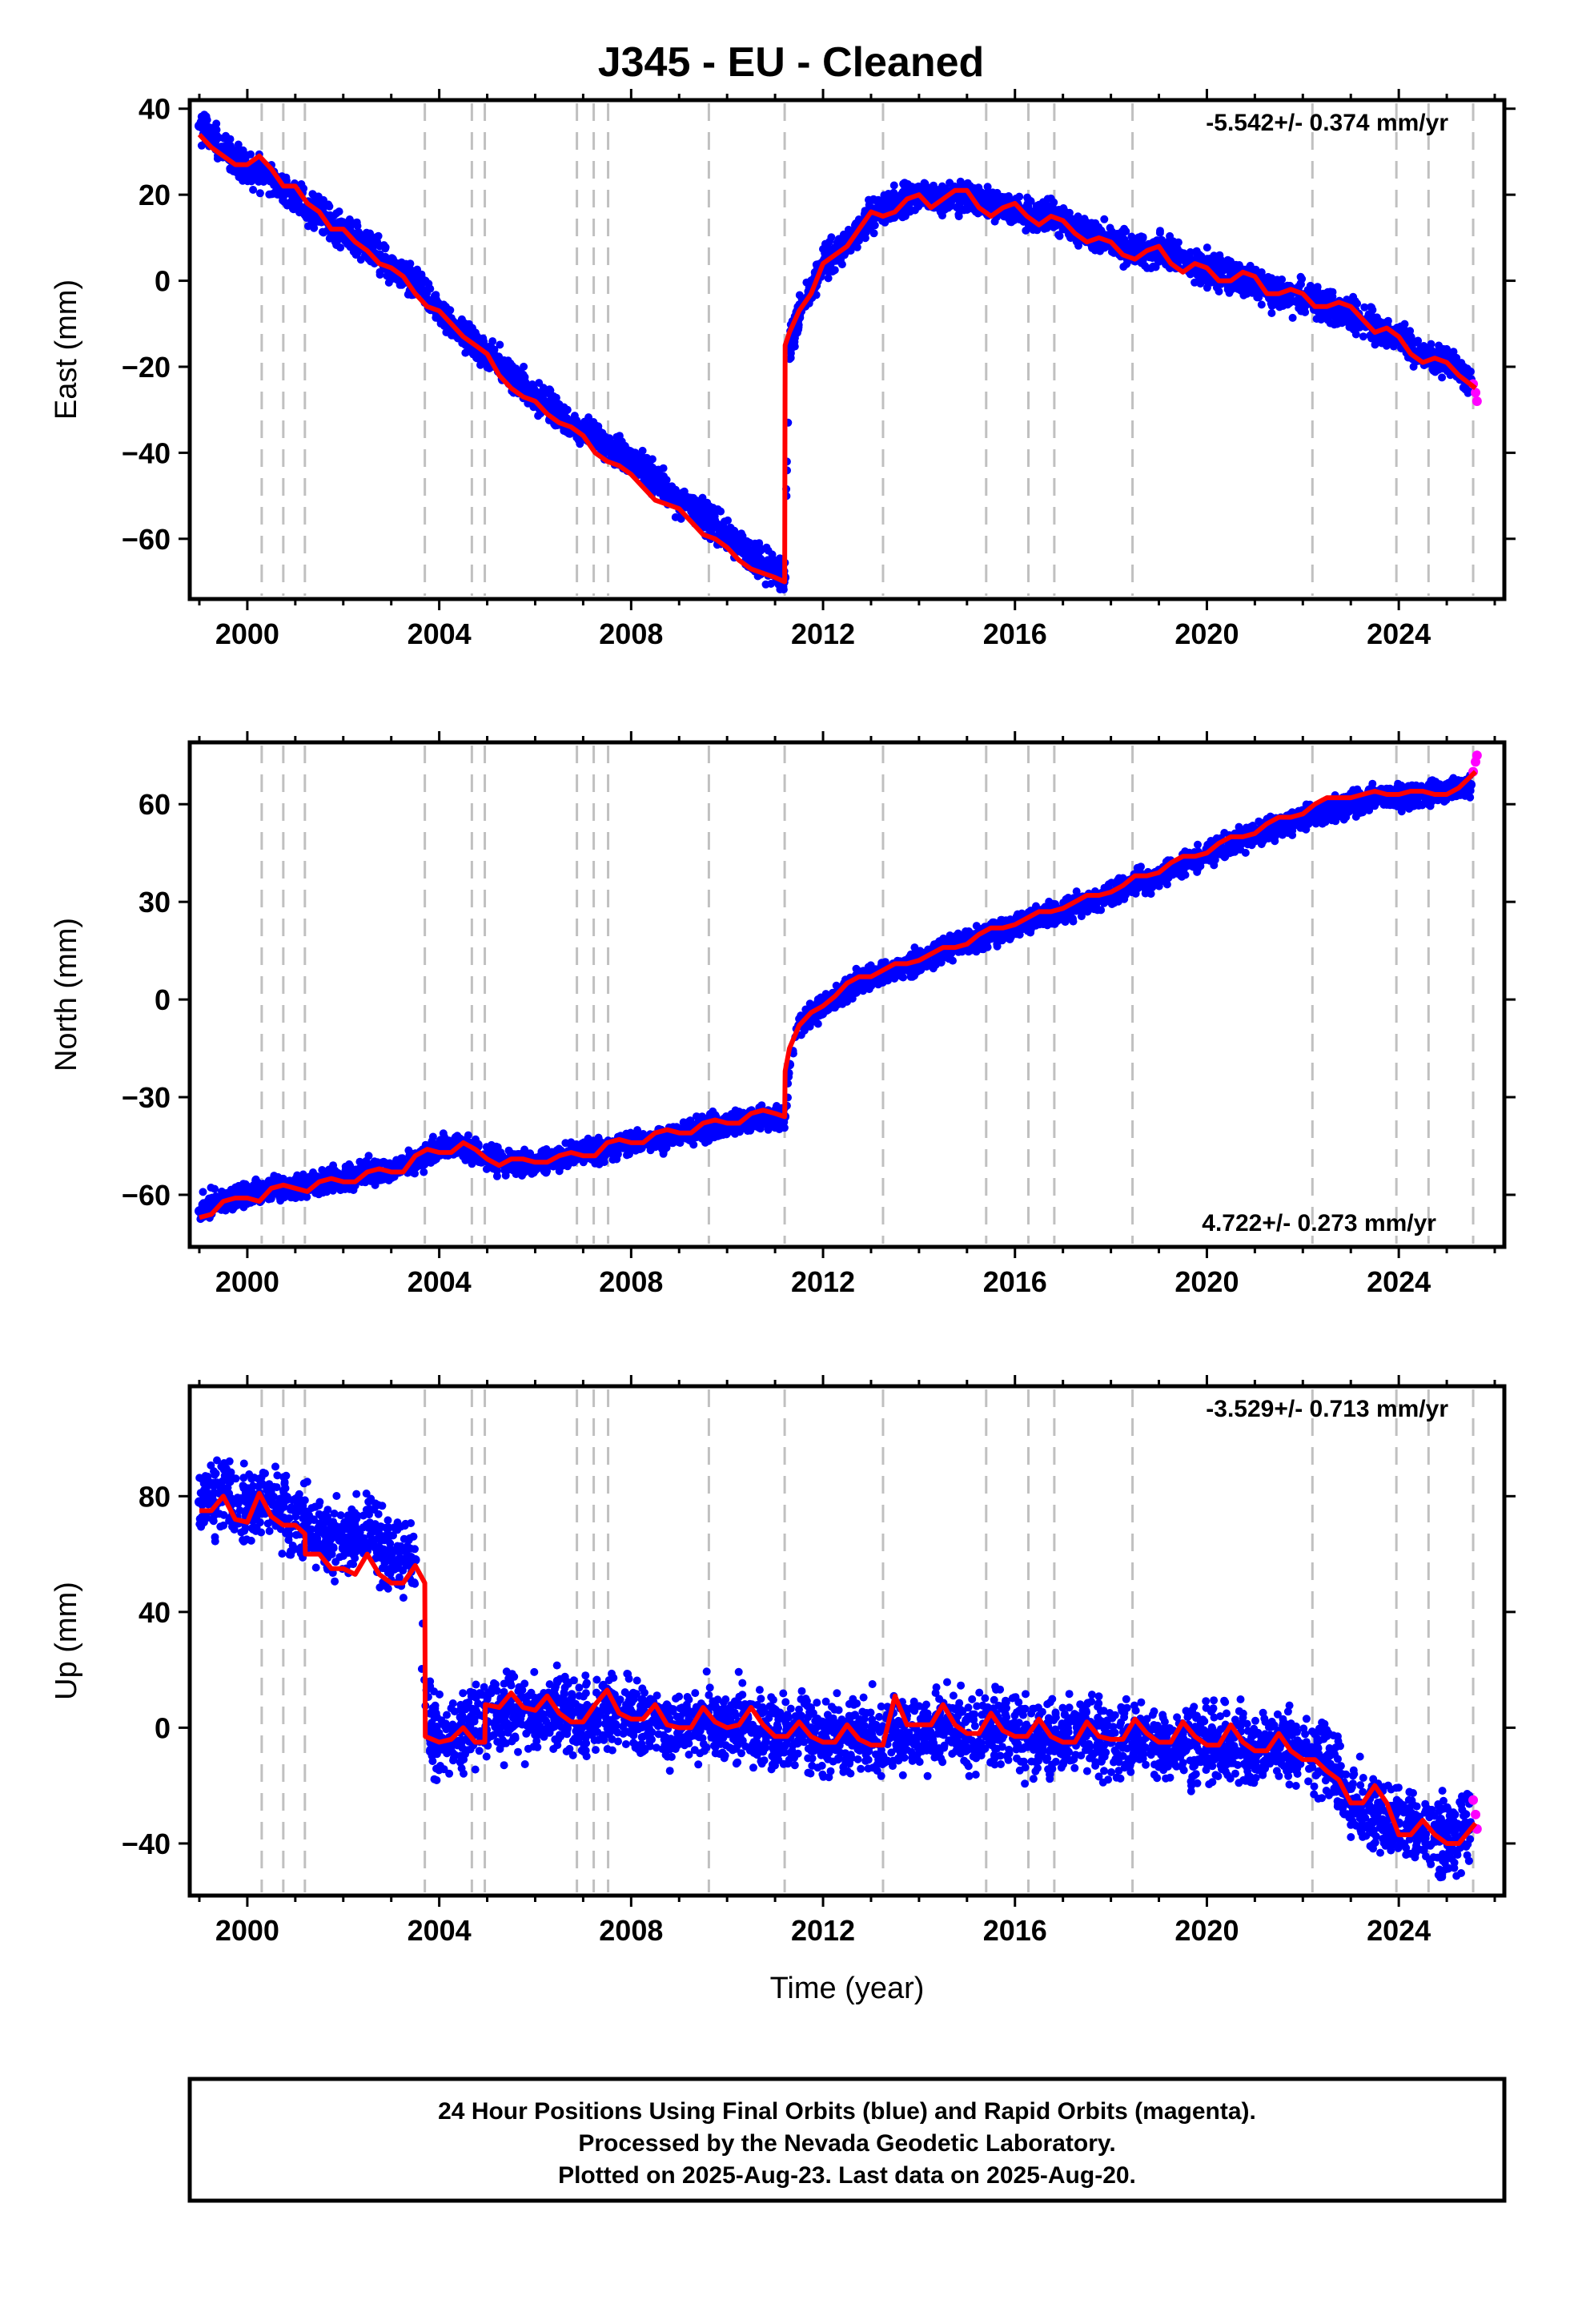  Describe the element at coordinates (1399, 633) in the screenshot. I see `east-x-tick-label: 2024` at that location.